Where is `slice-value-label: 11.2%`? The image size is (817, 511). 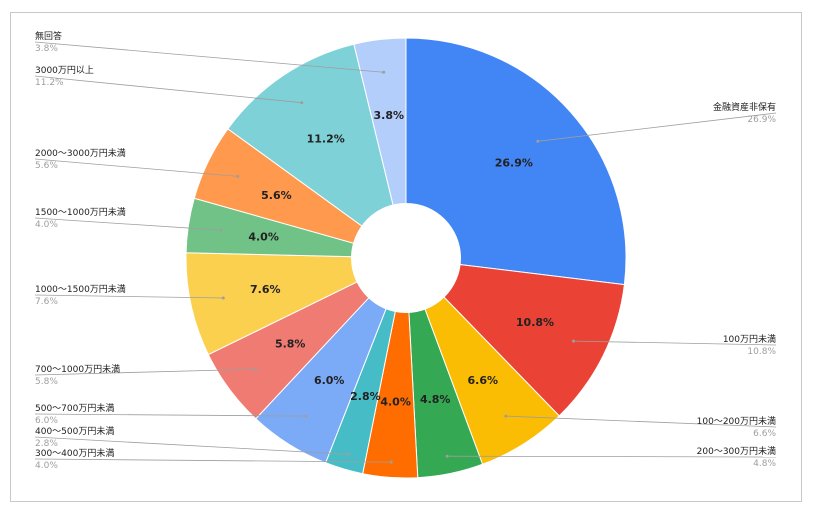 slice-value-label: 11.2% is located at coordinates (326, 138).